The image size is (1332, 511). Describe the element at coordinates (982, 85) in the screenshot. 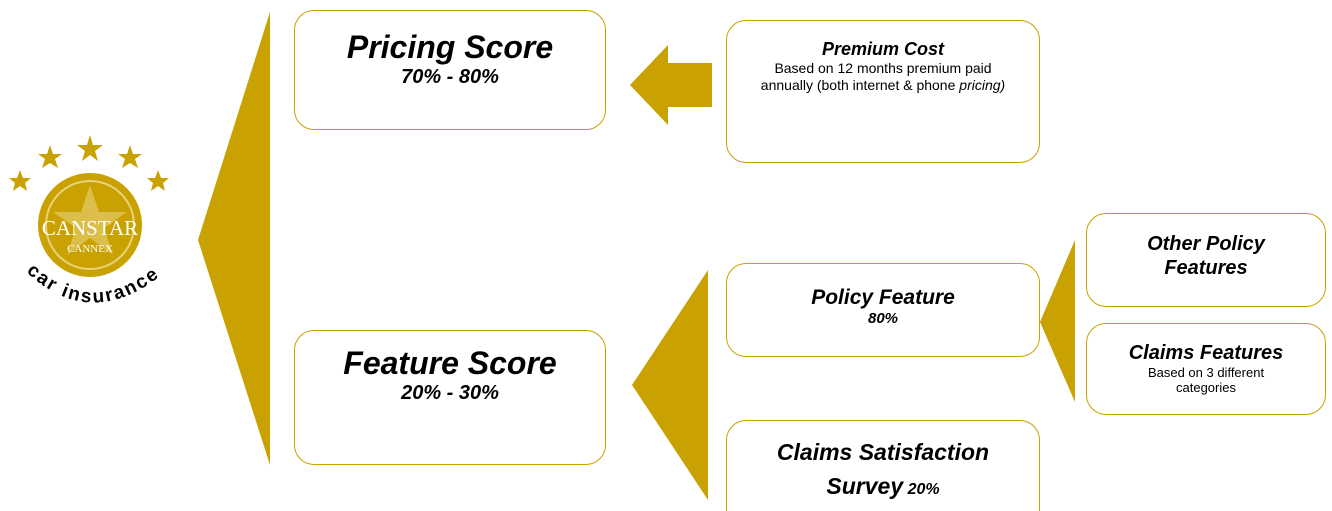

I see `description-italic: pricing)` at that location.